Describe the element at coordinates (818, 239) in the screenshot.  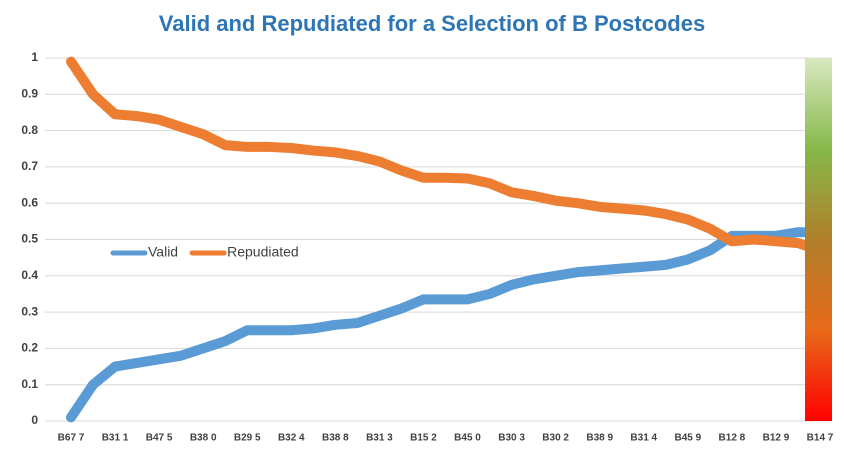
I see `color-scale-bar` at that location.